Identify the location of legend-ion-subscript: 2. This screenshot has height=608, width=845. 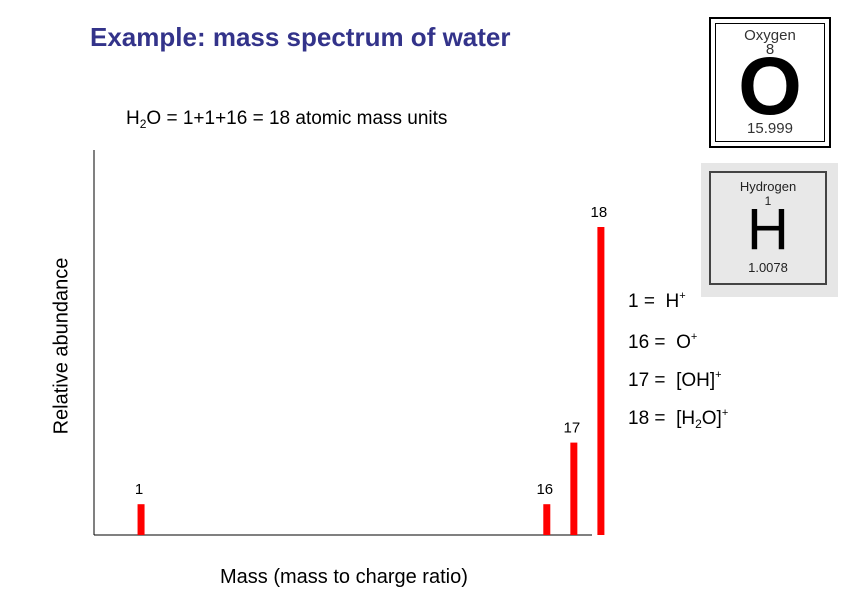
(698, 424).